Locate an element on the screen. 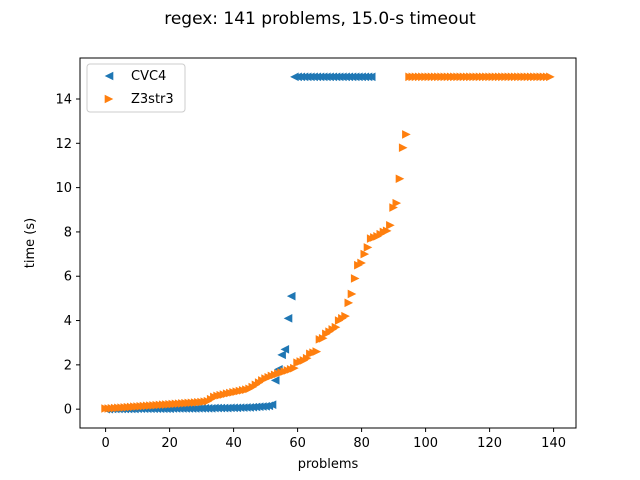 This screenshot has width=640, height=480. y-tick-label: 2 is located at coordinates (68, 365).